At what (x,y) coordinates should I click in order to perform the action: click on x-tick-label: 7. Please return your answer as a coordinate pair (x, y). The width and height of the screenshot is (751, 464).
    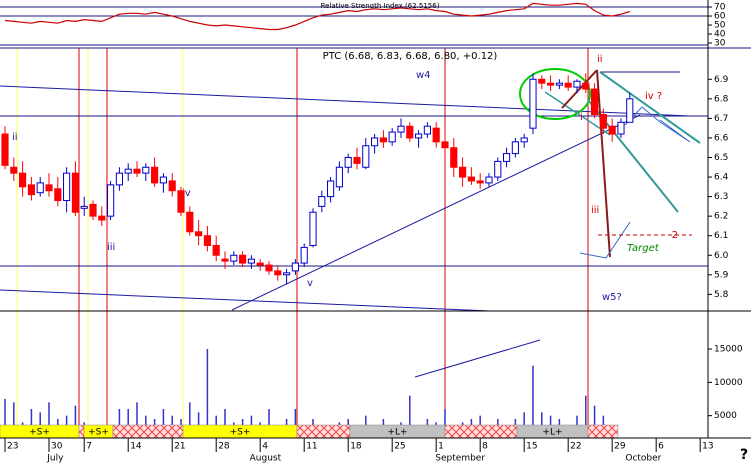
    Looking at the image, I should click on (89, 447).